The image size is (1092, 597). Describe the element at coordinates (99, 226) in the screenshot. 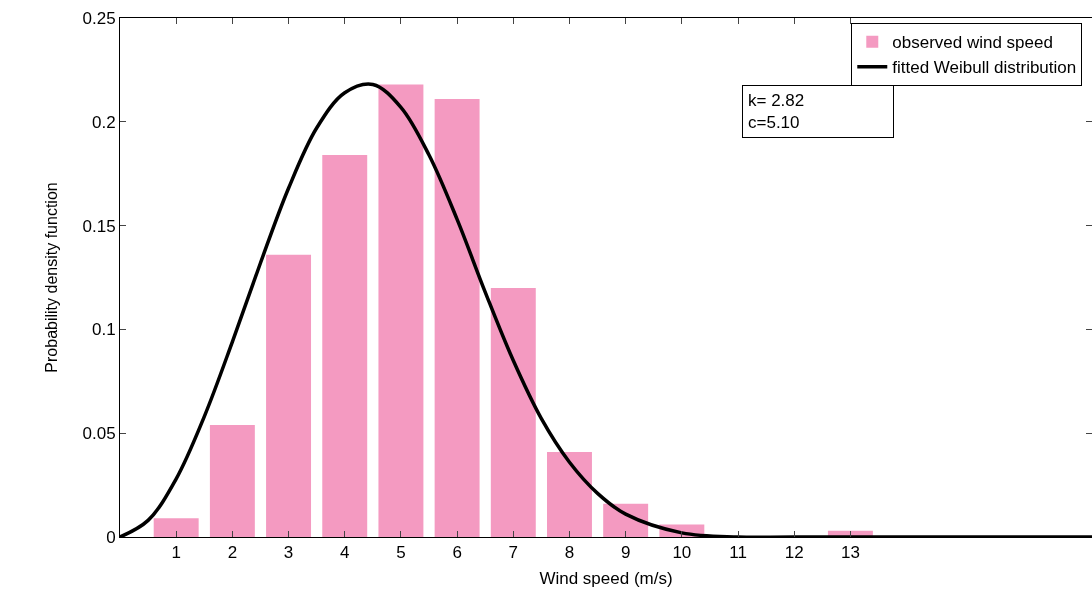

I see `y-tick-label: 0.15` at that location.